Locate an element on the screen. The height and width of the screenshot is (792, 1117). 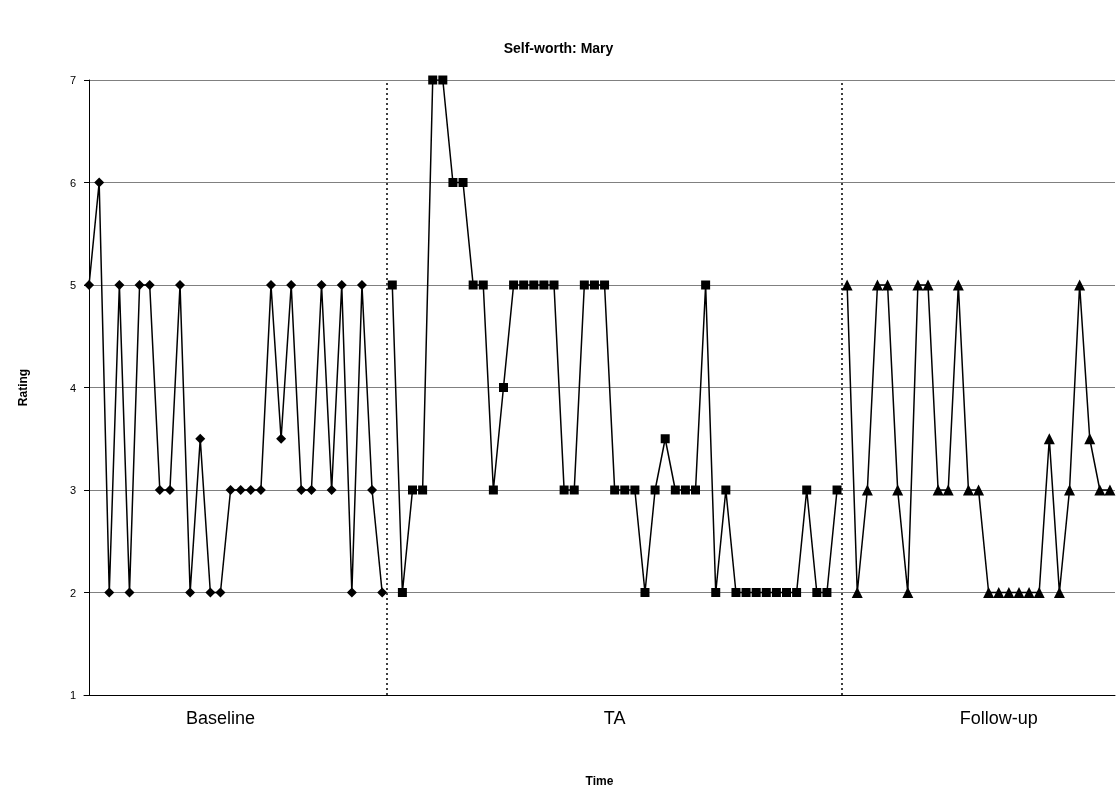
y-tick-label: 5 is located at coordinates (72, 285).